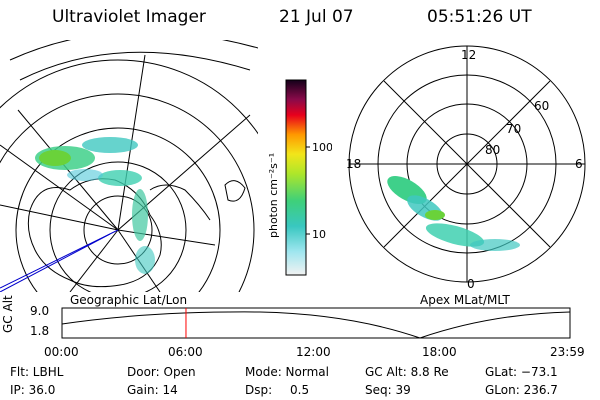 The image size is (600, 400). What do you see at coordinates (296, 177) in the screenshot?
I see `colorbar-scale` at bounding box center [296, 177].